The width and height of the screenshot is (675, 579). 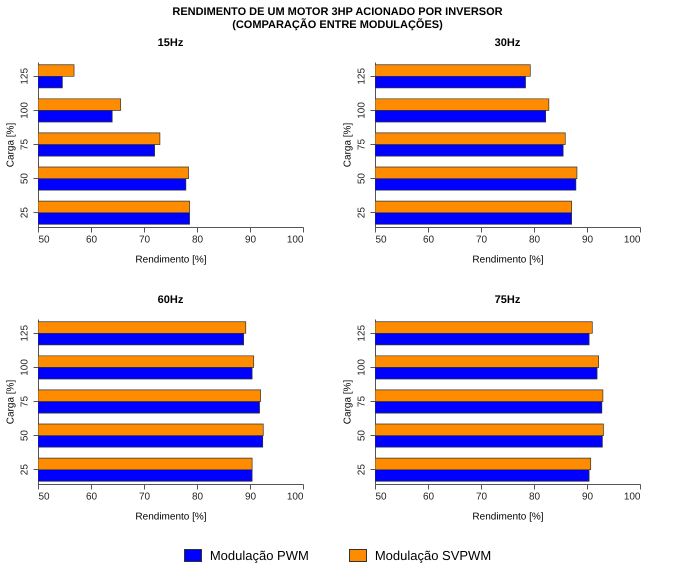 I want to click on text: RENDIMENTO DE UM MOTOR 3HP ACIONADO POR INVERSOR, so click(x=337, y=12).